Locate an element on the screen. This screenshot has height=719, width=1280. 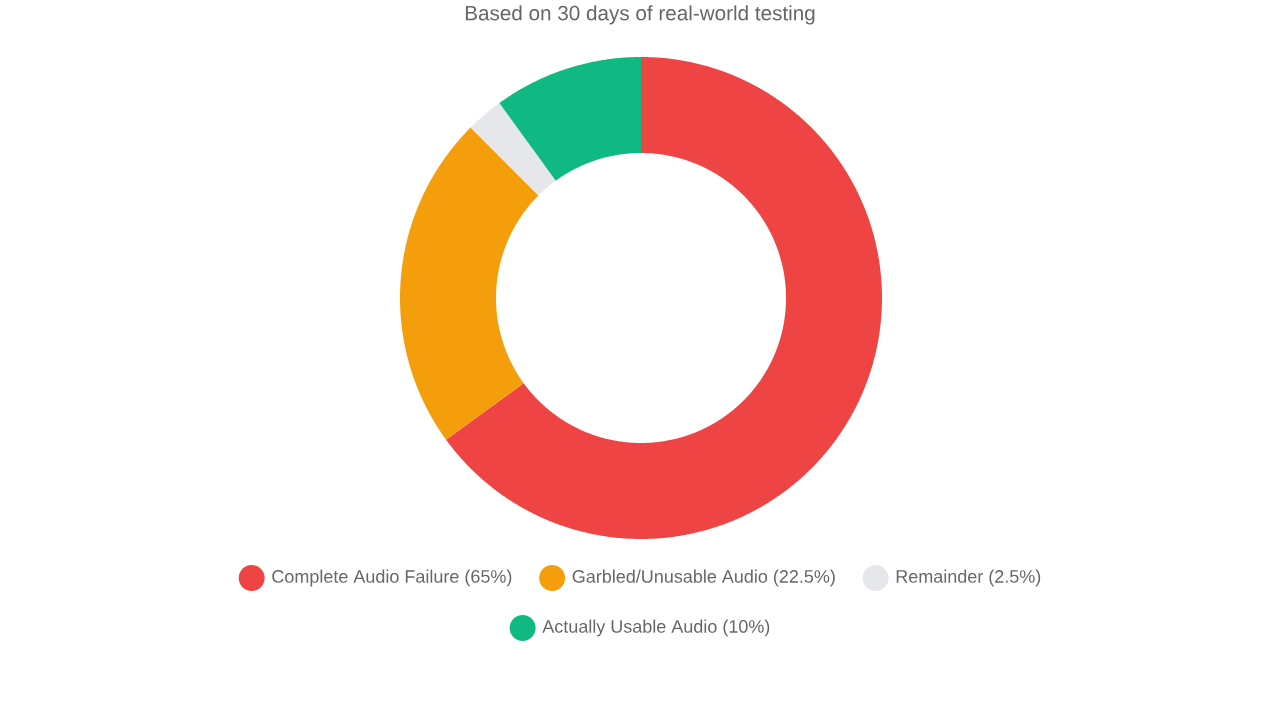
legend-label: Actually Usable Audio (10%) is located at coordinates (656, 628).